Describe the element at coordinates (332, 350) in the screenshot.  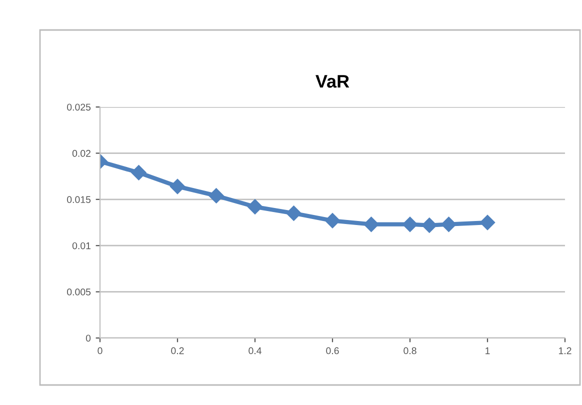
I see `x-tick-label: 0.6` at that location.